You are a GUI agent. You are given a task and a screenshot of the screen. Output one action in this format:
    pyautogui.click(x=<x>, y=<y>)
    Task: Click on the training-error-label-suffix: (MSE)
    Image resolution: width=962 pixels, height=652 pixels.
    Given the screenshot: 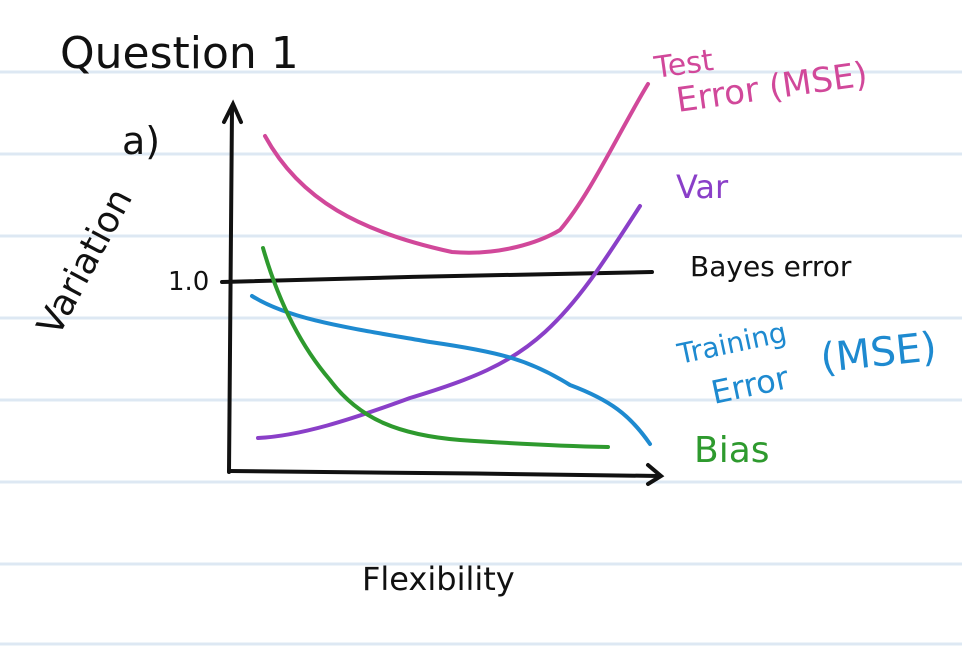 What is the action you would take?
    pyautogui.click(x=878, y=353)
    